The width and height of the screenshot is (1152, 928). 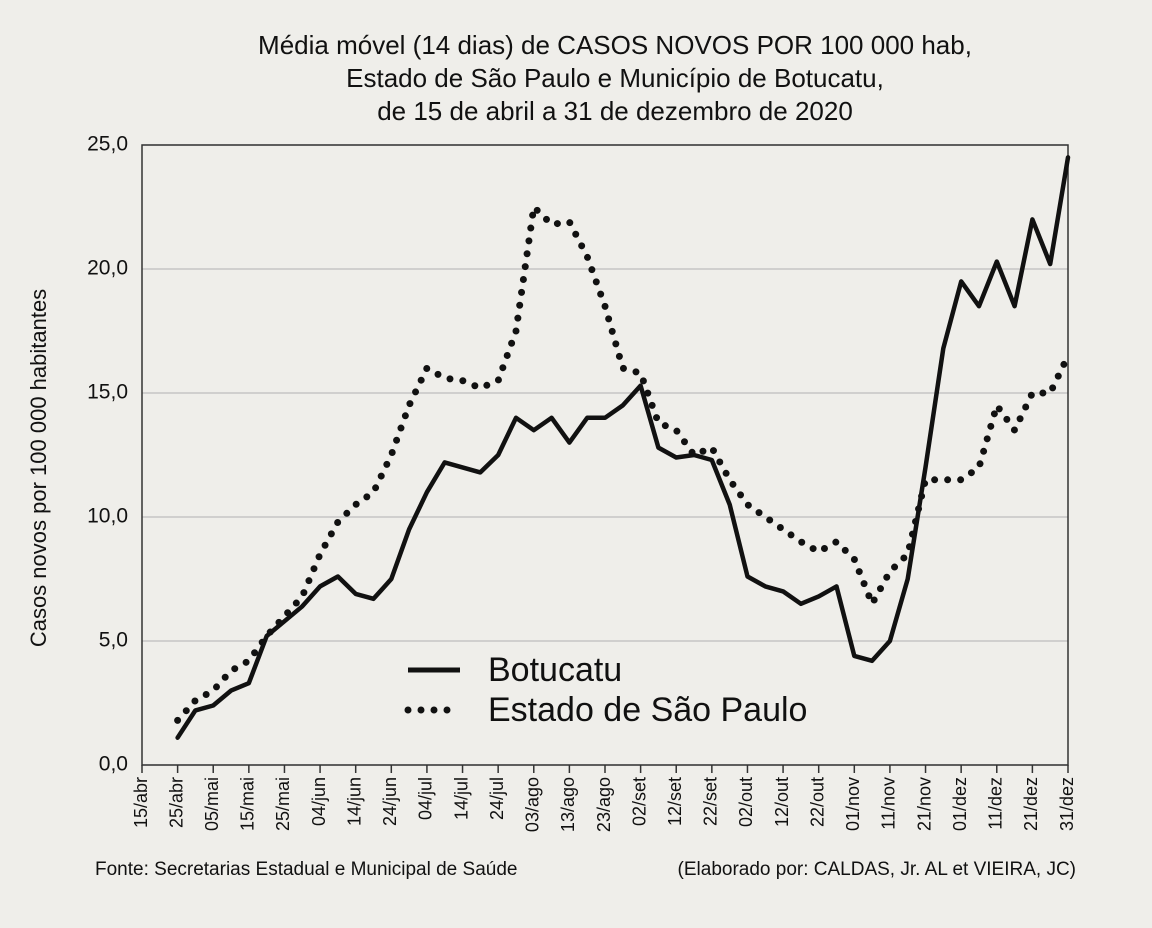 What do you see at coordinates (497, 798) in the screenshot?
I see `x-tick-label: 24/jul` at bounding box center [497, 798].